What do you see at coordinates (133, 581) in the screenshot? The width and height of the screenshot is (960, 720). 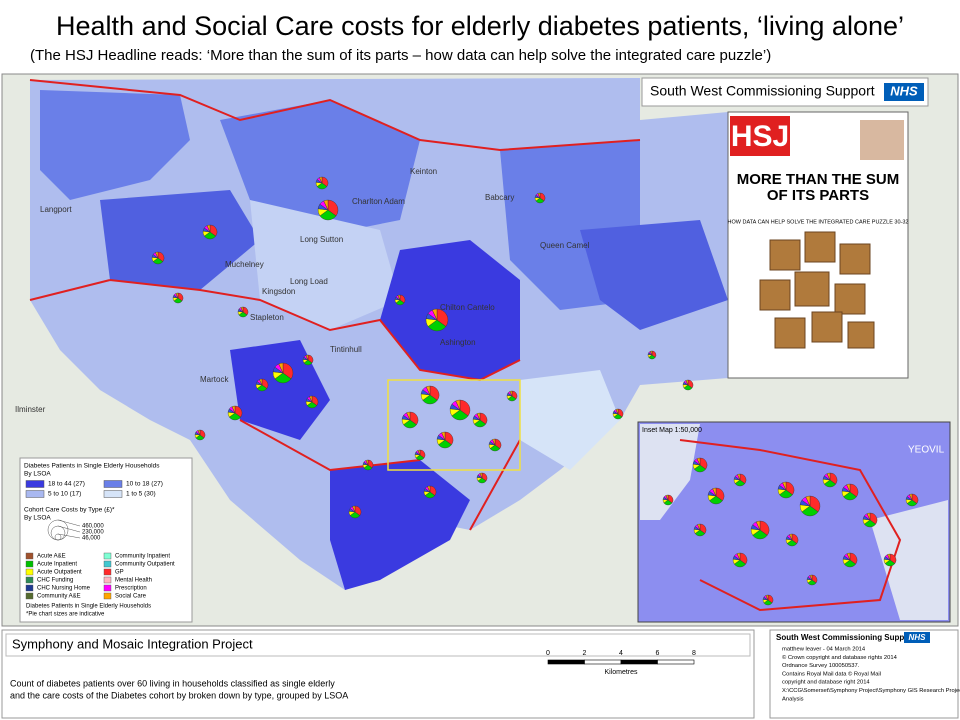 I see `legend-label: Mental Health` at bounding box center [133, 581].